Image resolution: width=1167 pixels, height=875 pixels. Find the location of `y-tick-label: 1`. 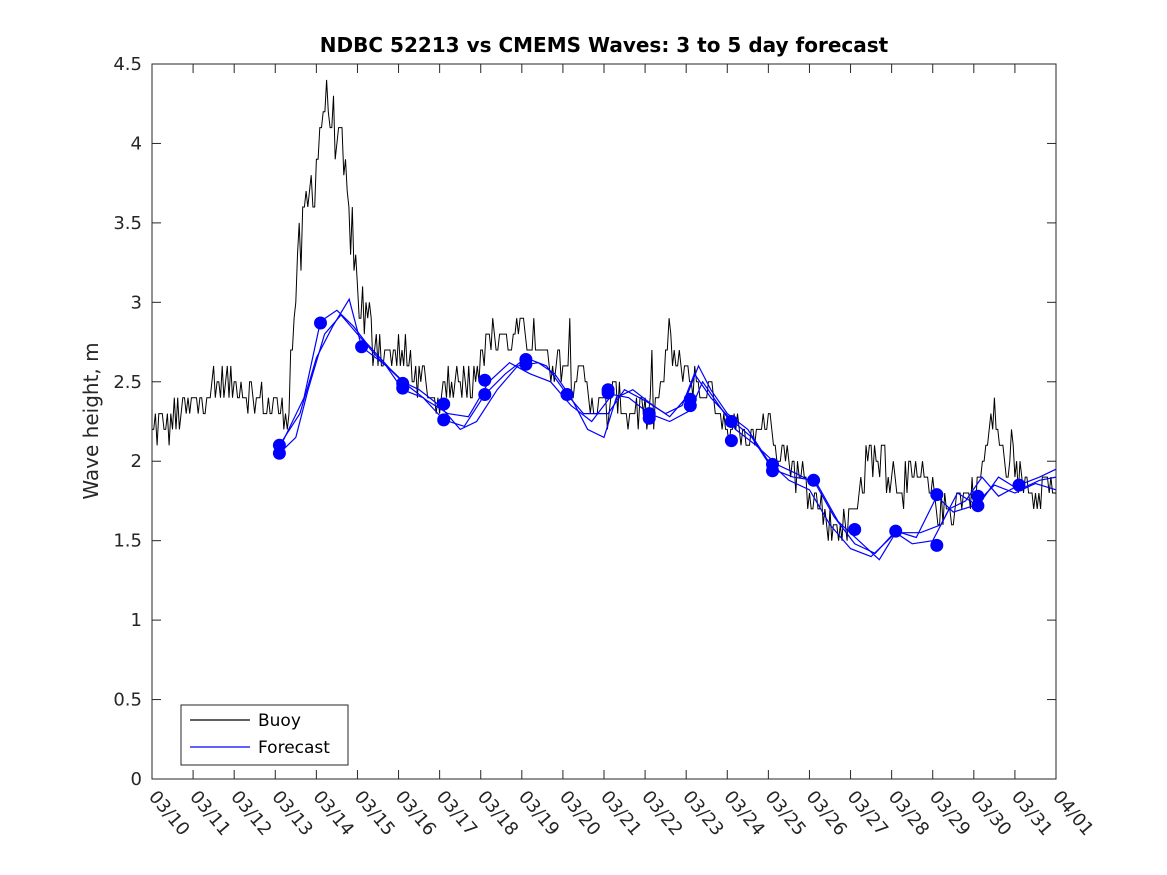

y-tick-label: 1 is located at coordinates (136, 620).